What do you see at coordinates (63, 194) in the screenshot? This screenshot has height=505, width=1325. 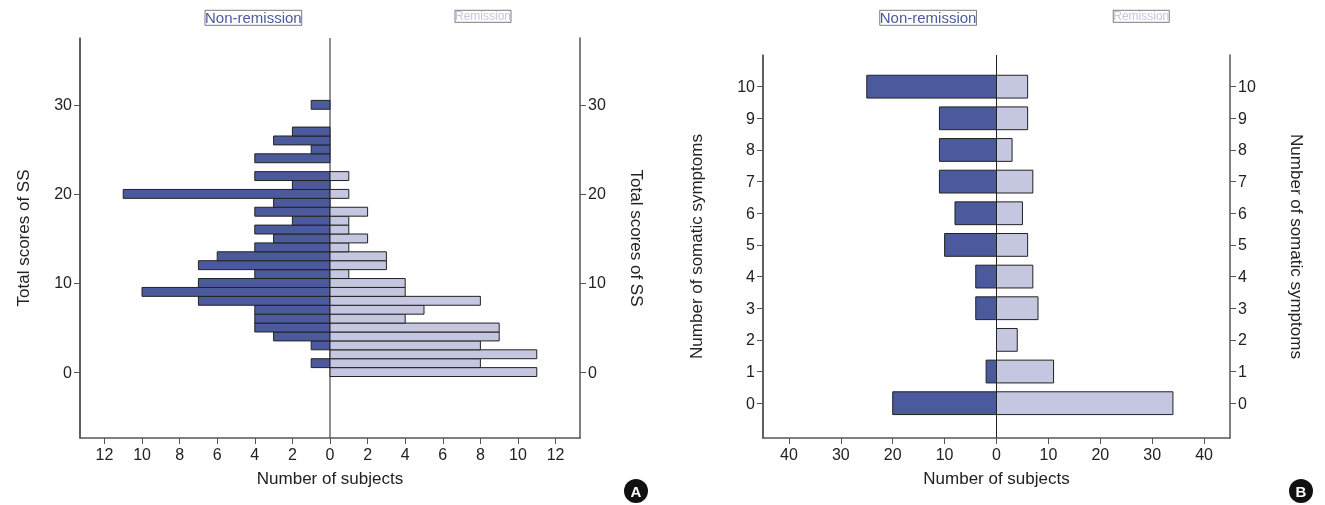 I see `y-tick-label: 20` at bounding box center [63, 194].